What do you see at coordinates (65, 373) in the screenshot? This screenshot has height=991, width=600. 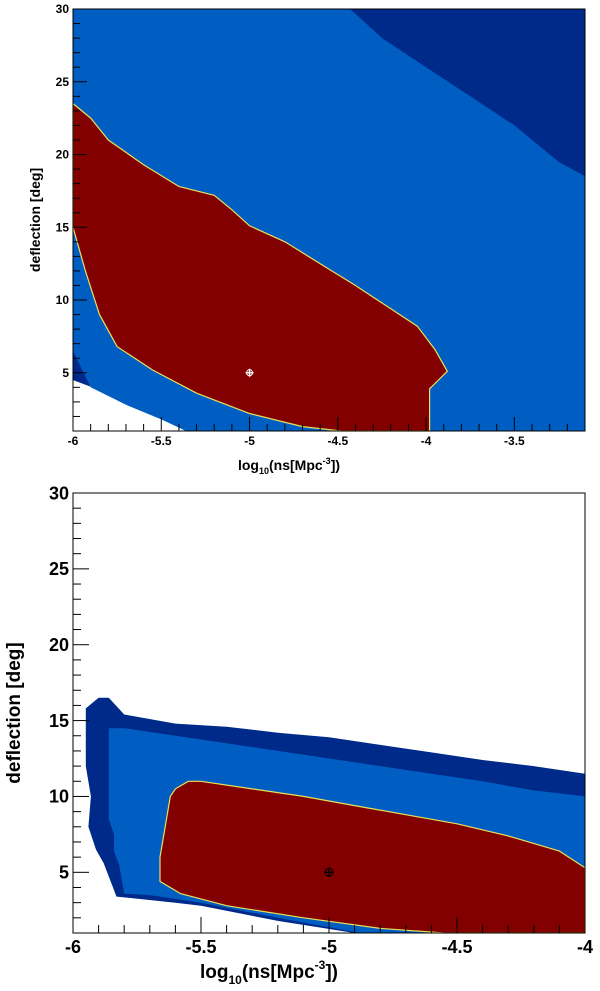 I see `top-y-tick-label: 5` at bounding box center [65, 373].